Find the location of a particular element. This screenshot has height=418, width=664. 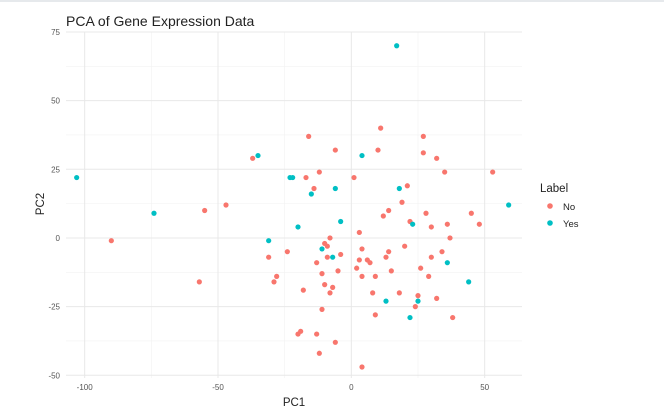

y-tick-label: 0 is located at coordinates (58, 238).